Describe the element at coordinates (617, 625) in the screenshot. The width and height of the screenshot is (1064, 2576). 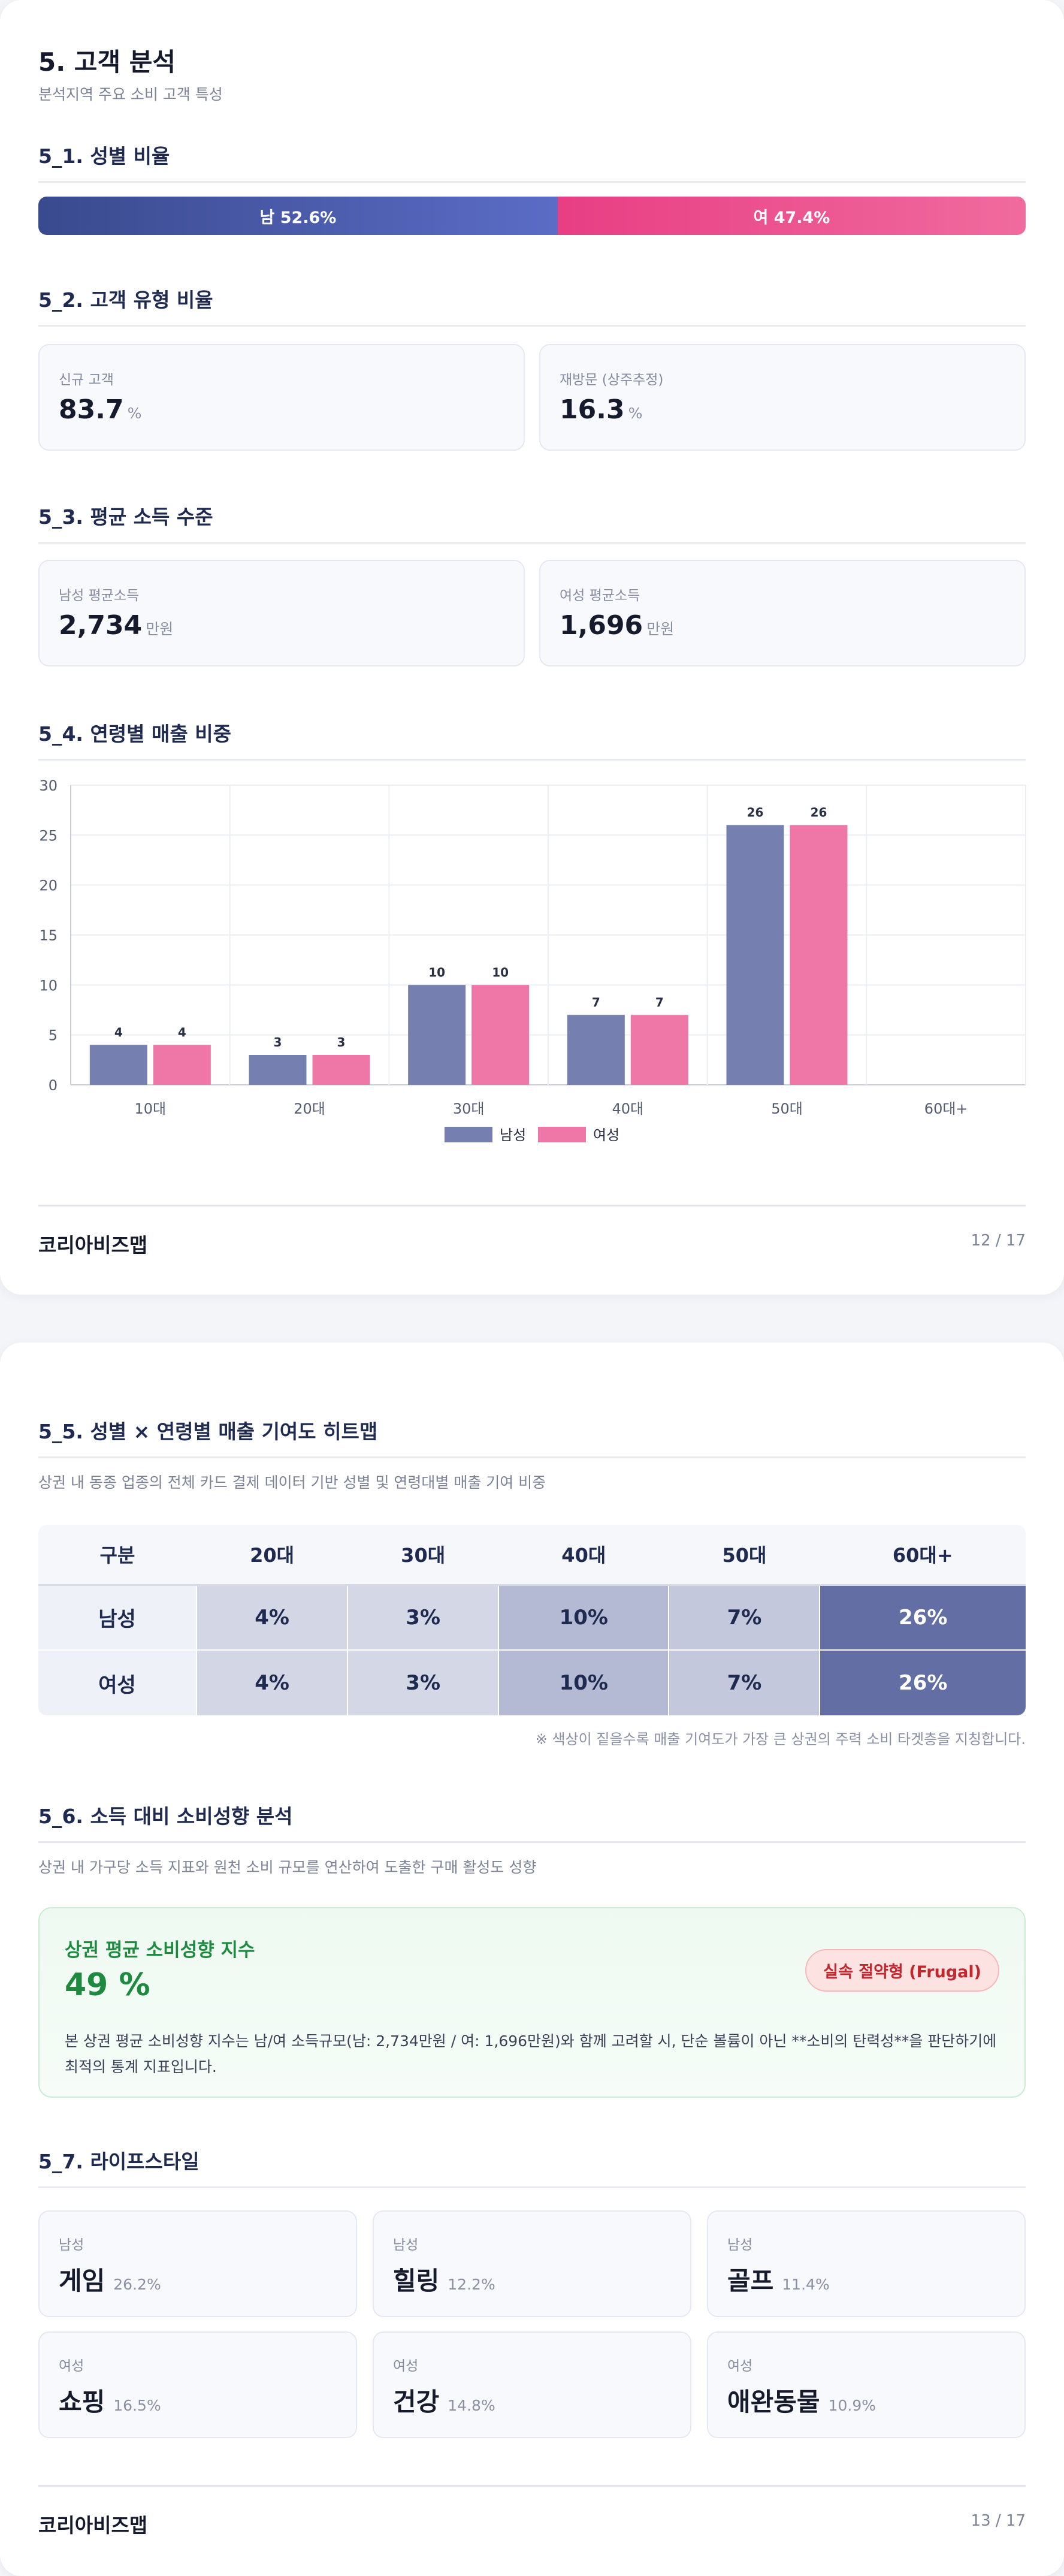
I see `card-value: 1,696 만원` at that location.